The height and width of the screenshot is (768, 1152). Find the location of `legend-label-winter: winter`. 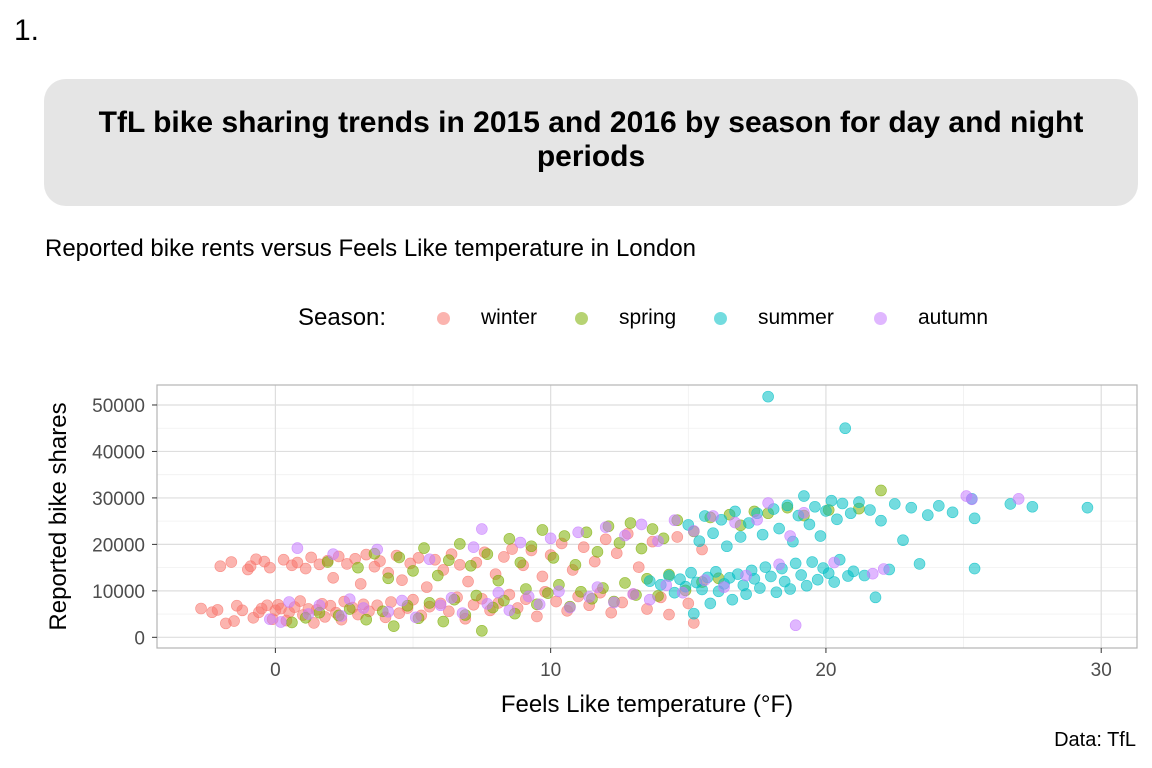

legend-label-winter: winter is located at coordinates (509, 317).